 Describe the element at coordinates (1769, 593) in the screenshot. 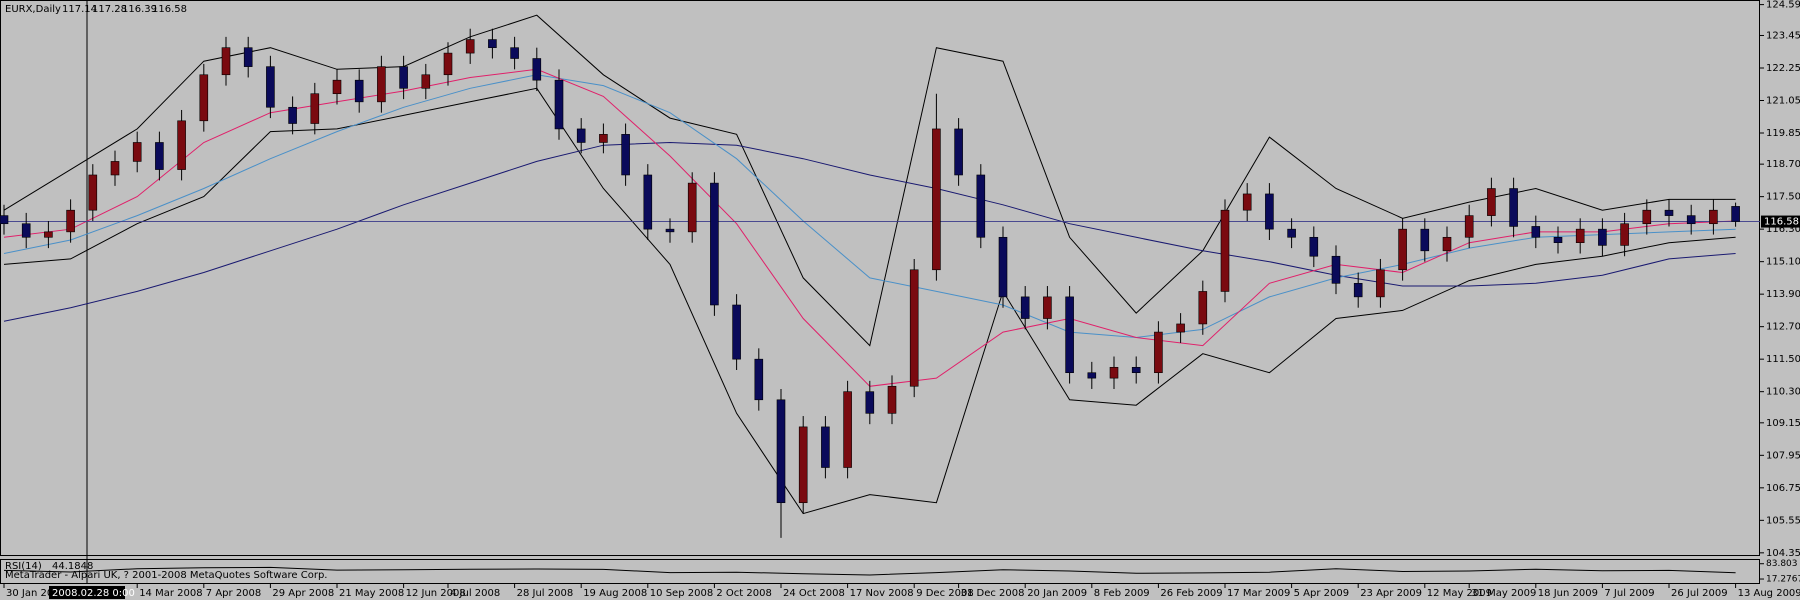

I see `x-tick-label: 13 Aug 2009` at that location.